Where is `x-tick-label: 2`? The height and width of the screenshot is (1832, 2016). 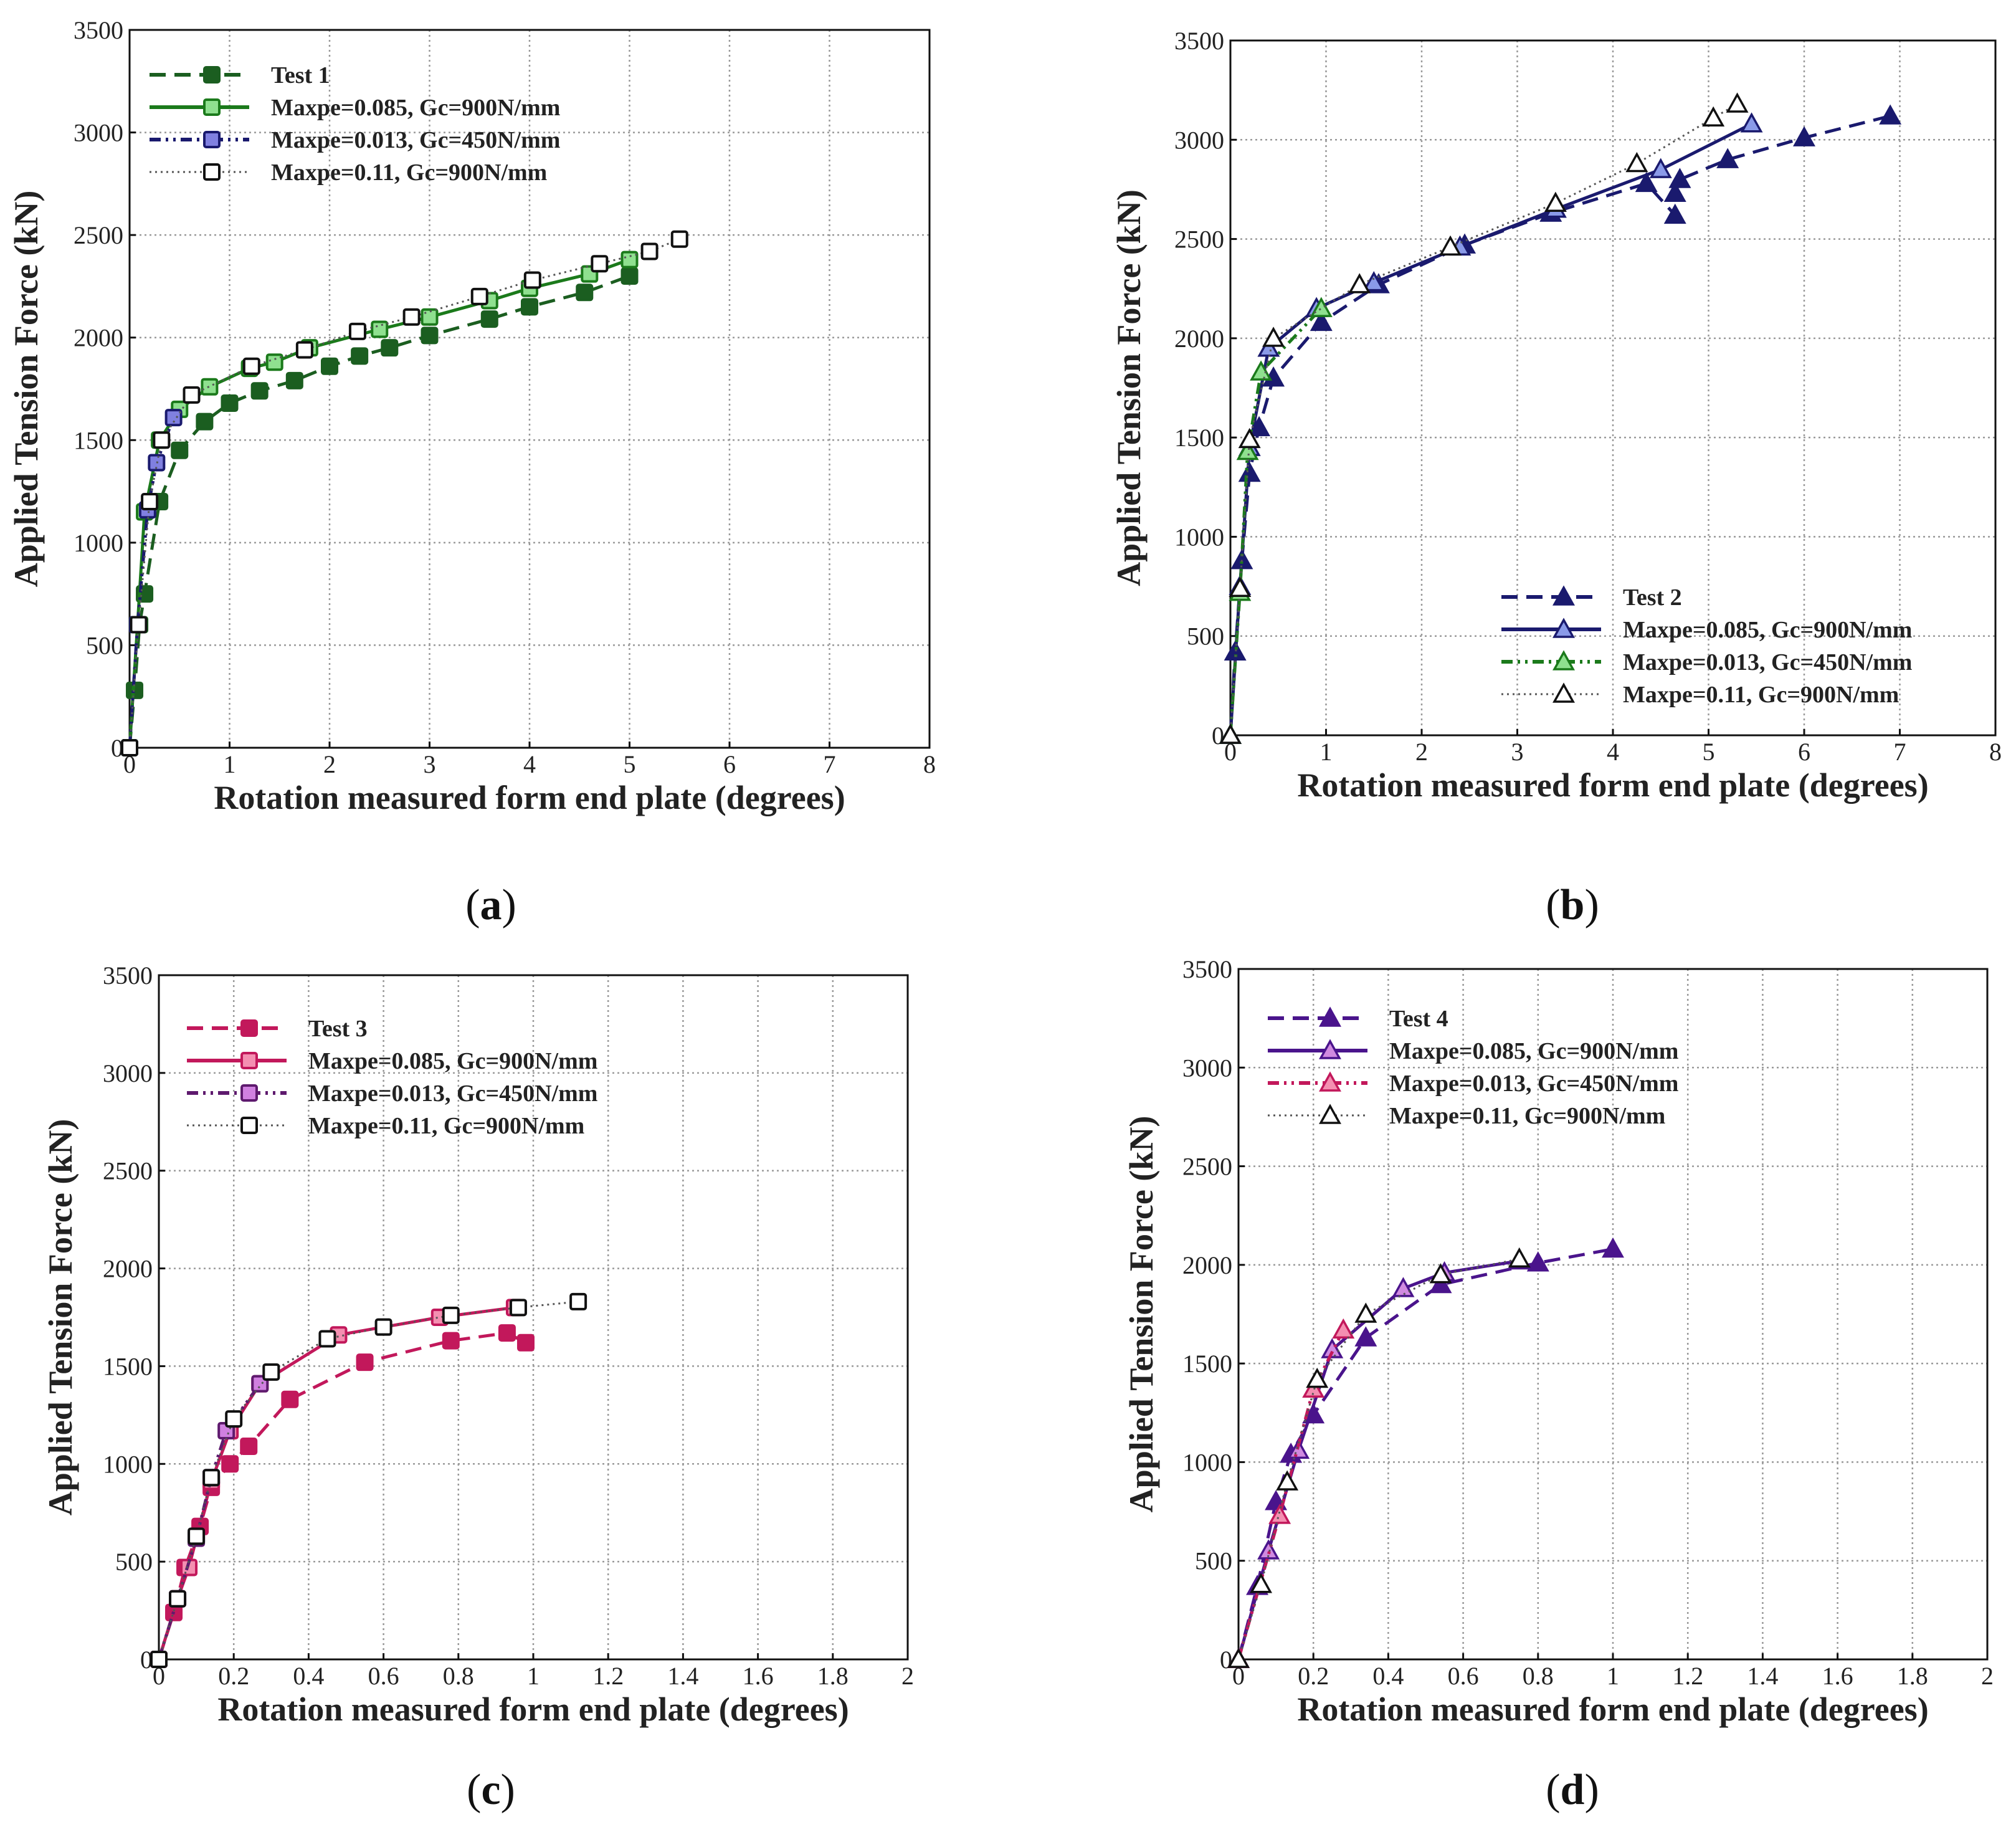 x-tick-label: 2 is located at coordinates (1422, 752).